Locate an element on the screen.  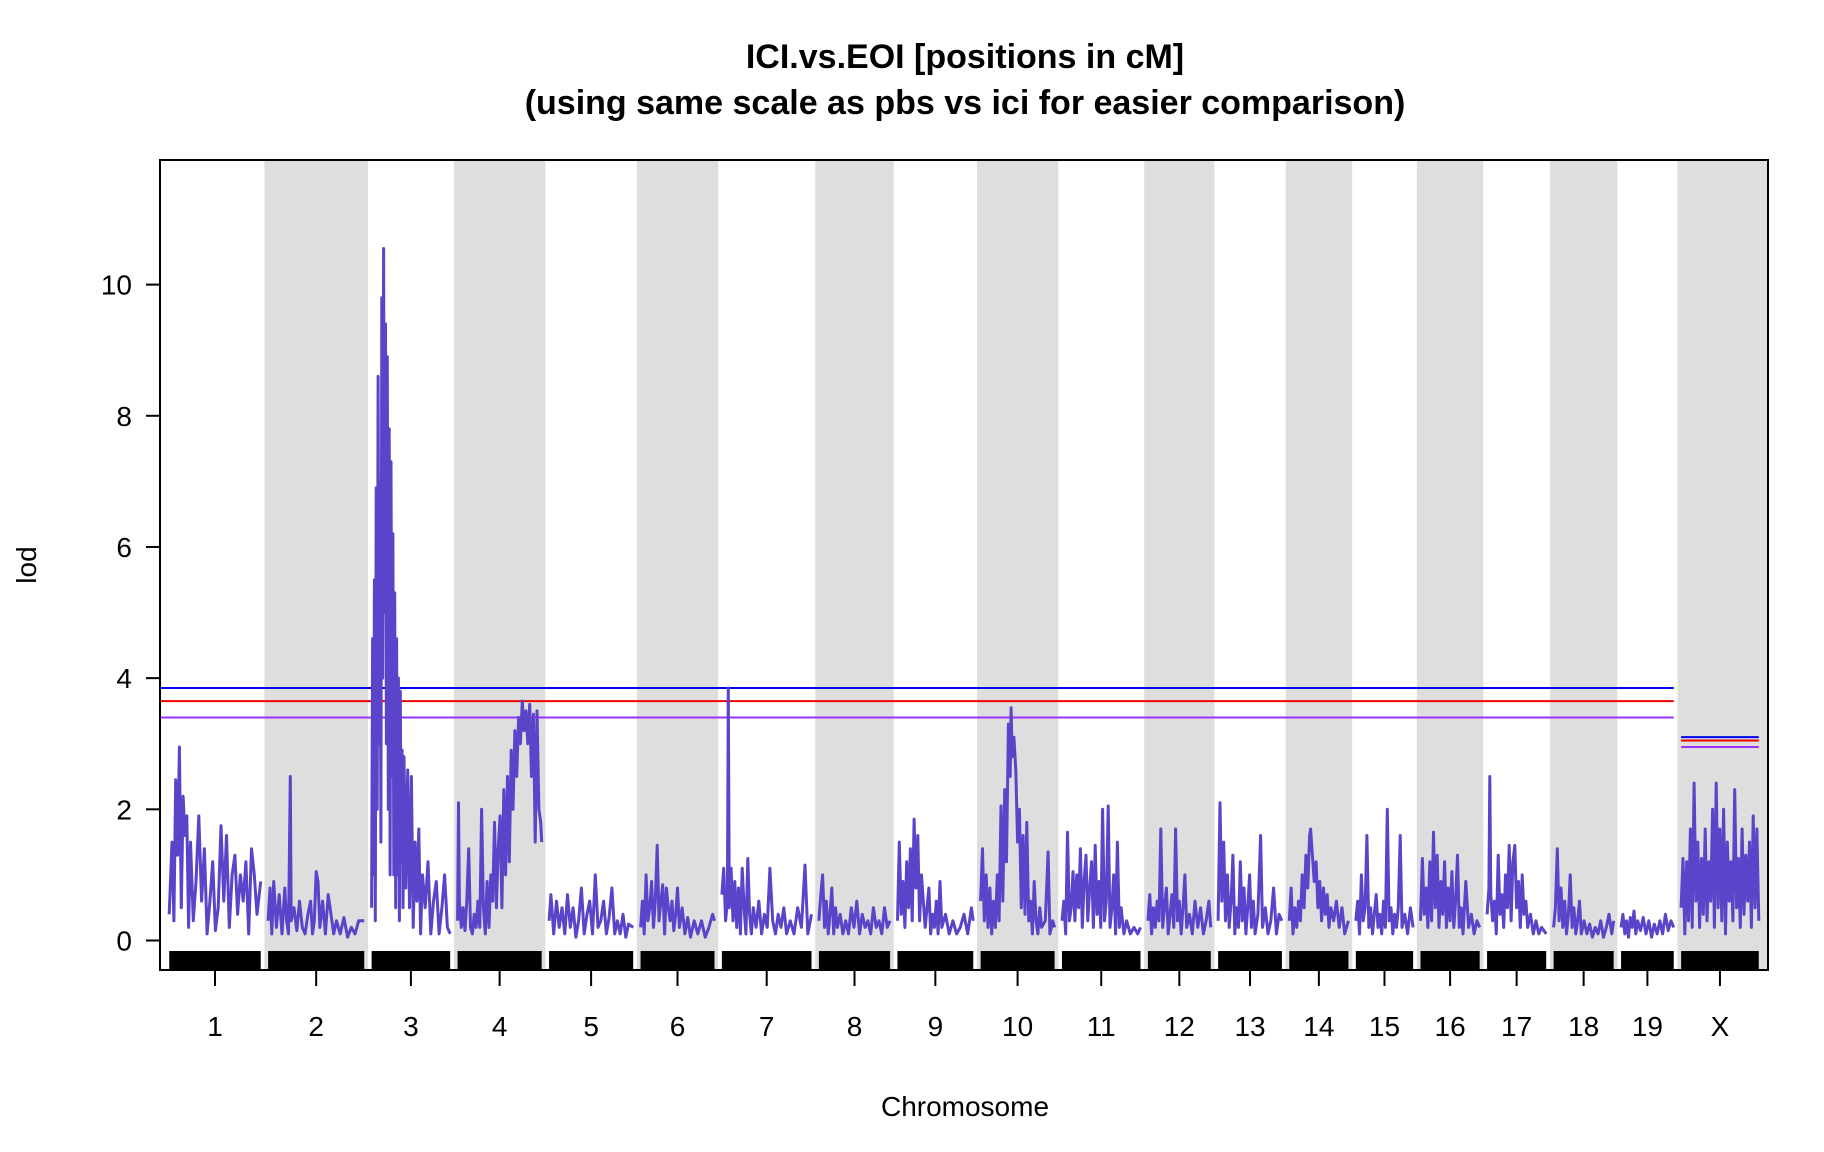
y-tick-label-8: 8 is located at coordinates (124, 416).